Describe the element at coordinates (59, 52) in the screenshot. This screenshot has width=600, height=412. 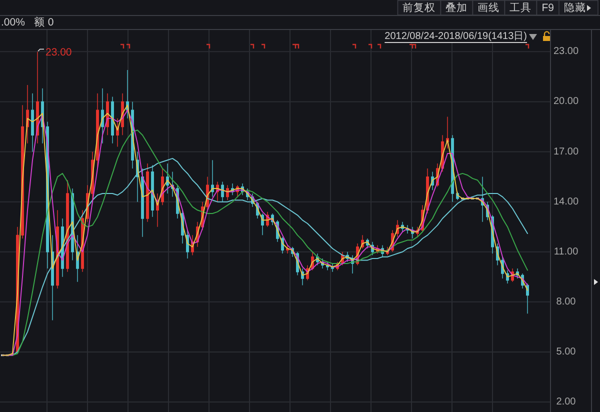
I see `annotation: 23.00` at that location.